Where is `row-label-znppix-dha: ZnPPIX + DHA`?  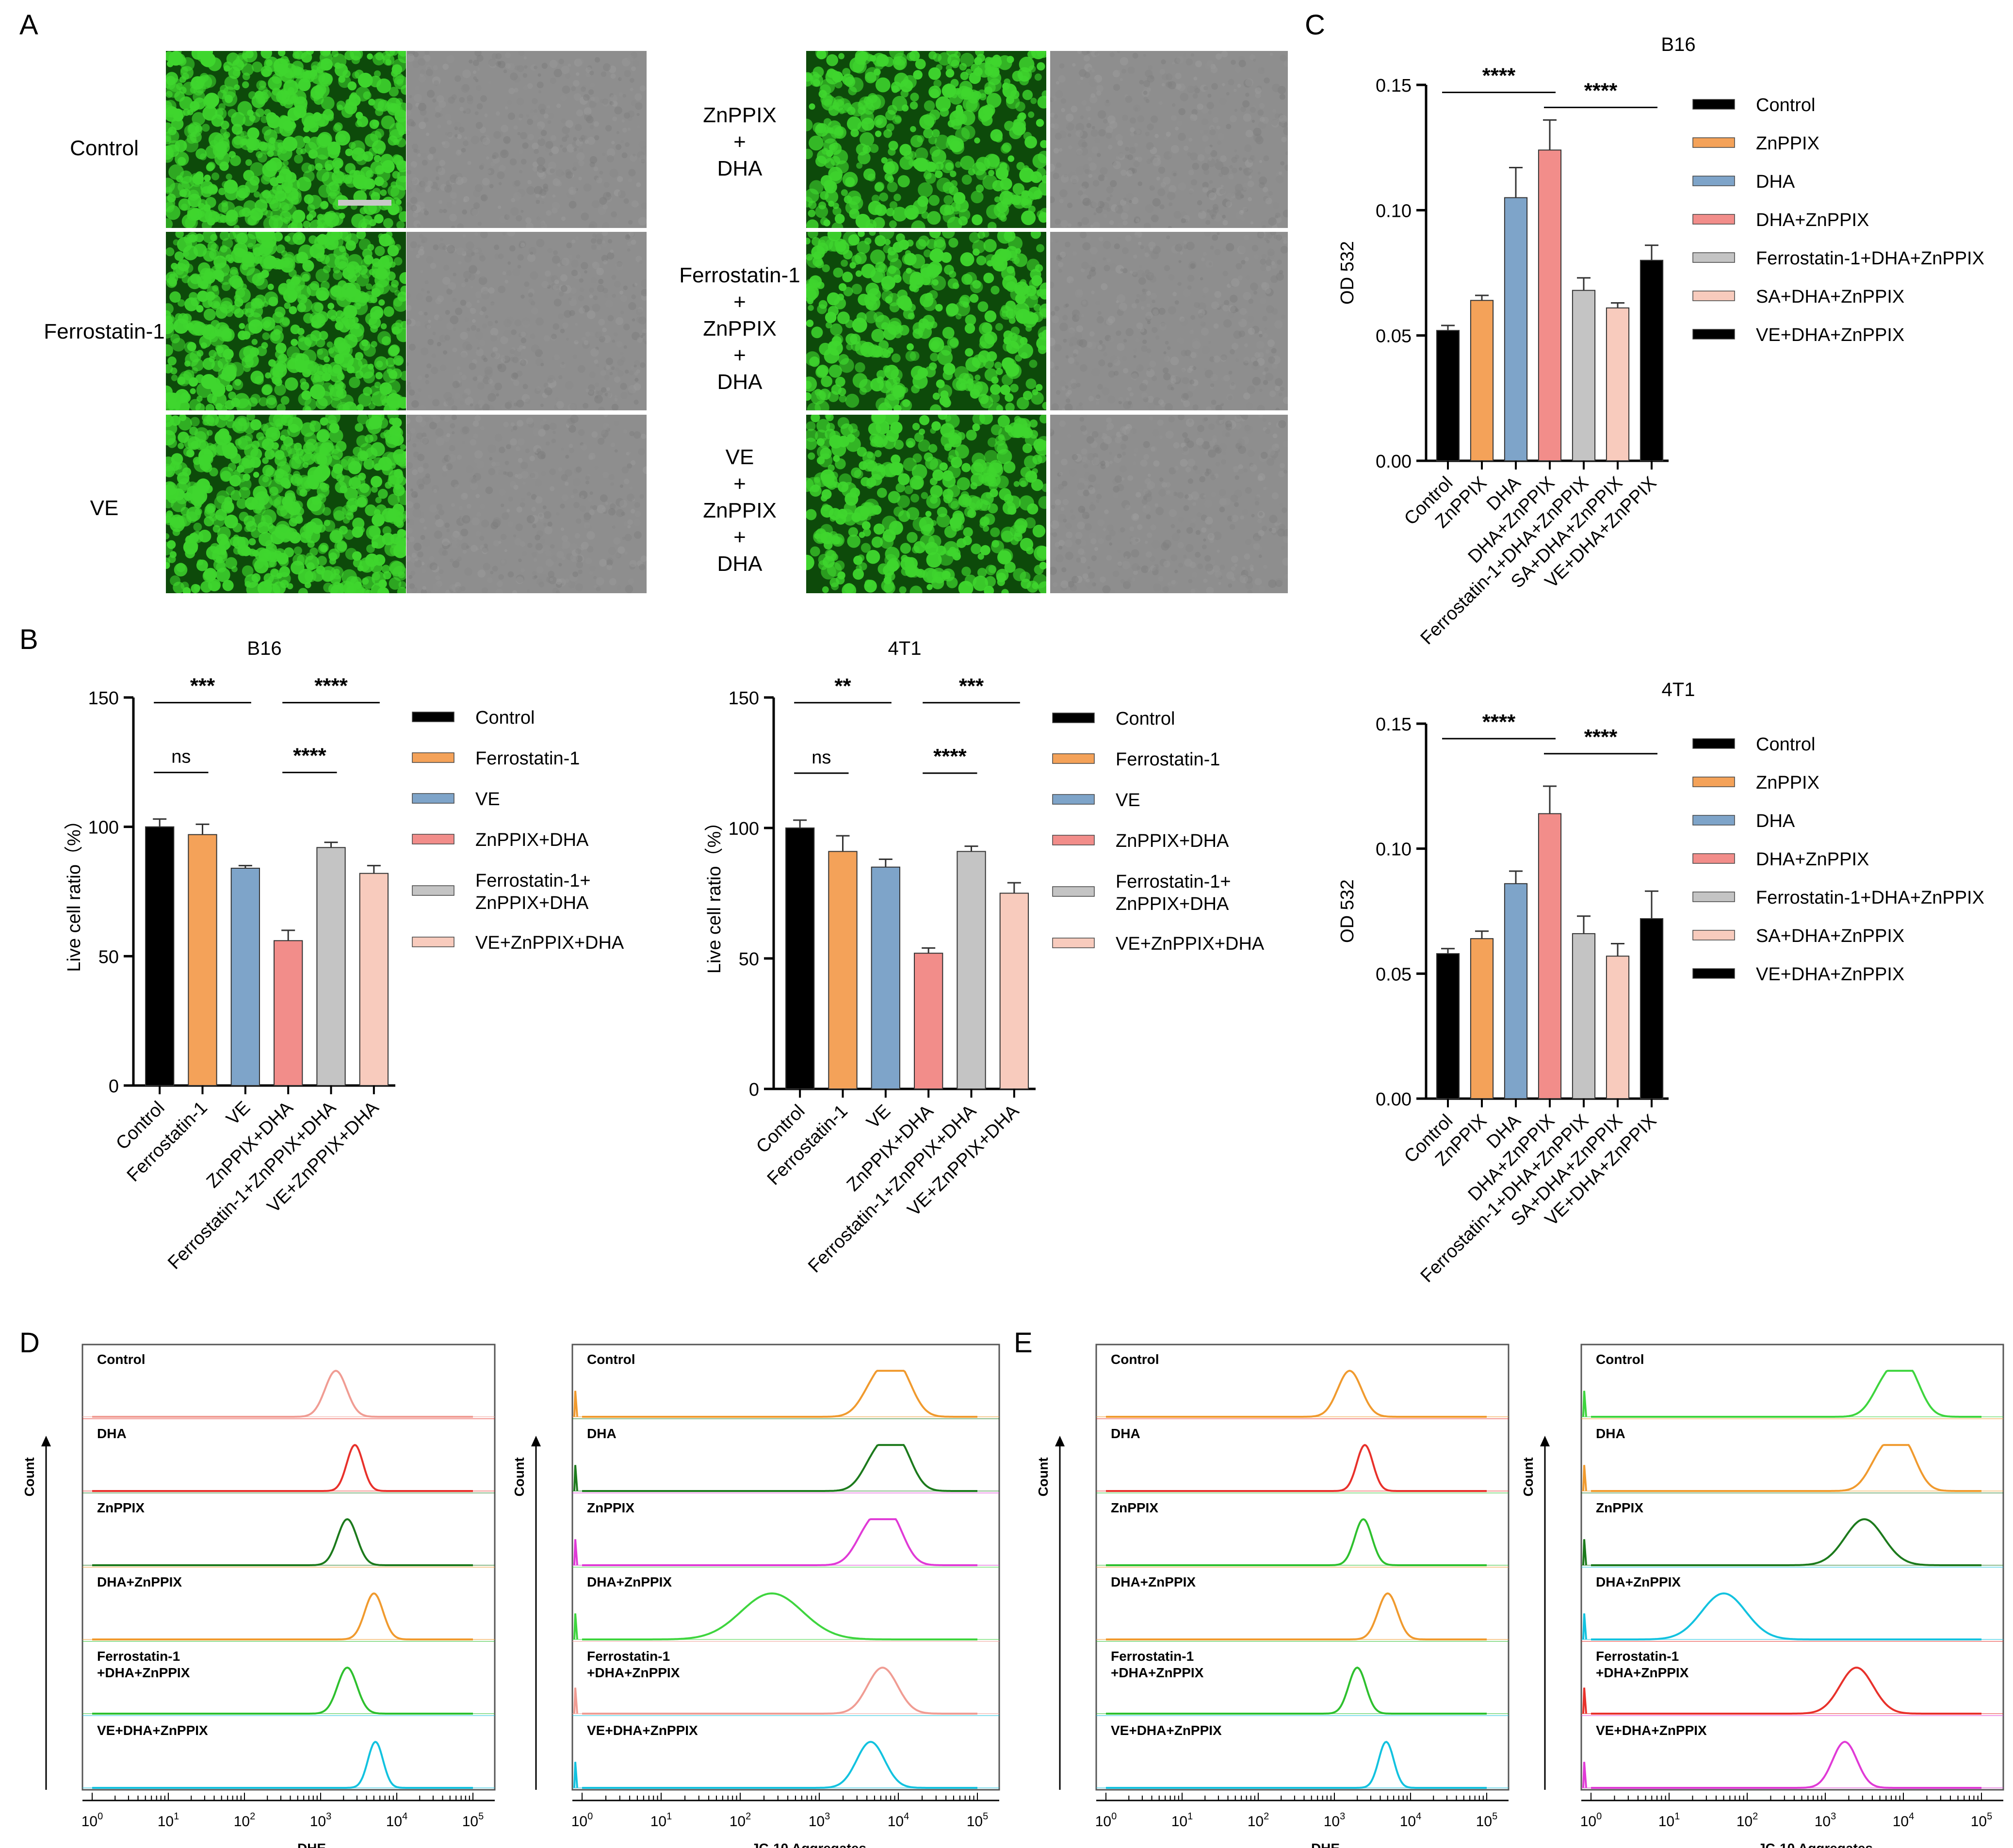 row-label-znppix-dha: ZnPPIX + DHA is located at coordinates (740, 141).